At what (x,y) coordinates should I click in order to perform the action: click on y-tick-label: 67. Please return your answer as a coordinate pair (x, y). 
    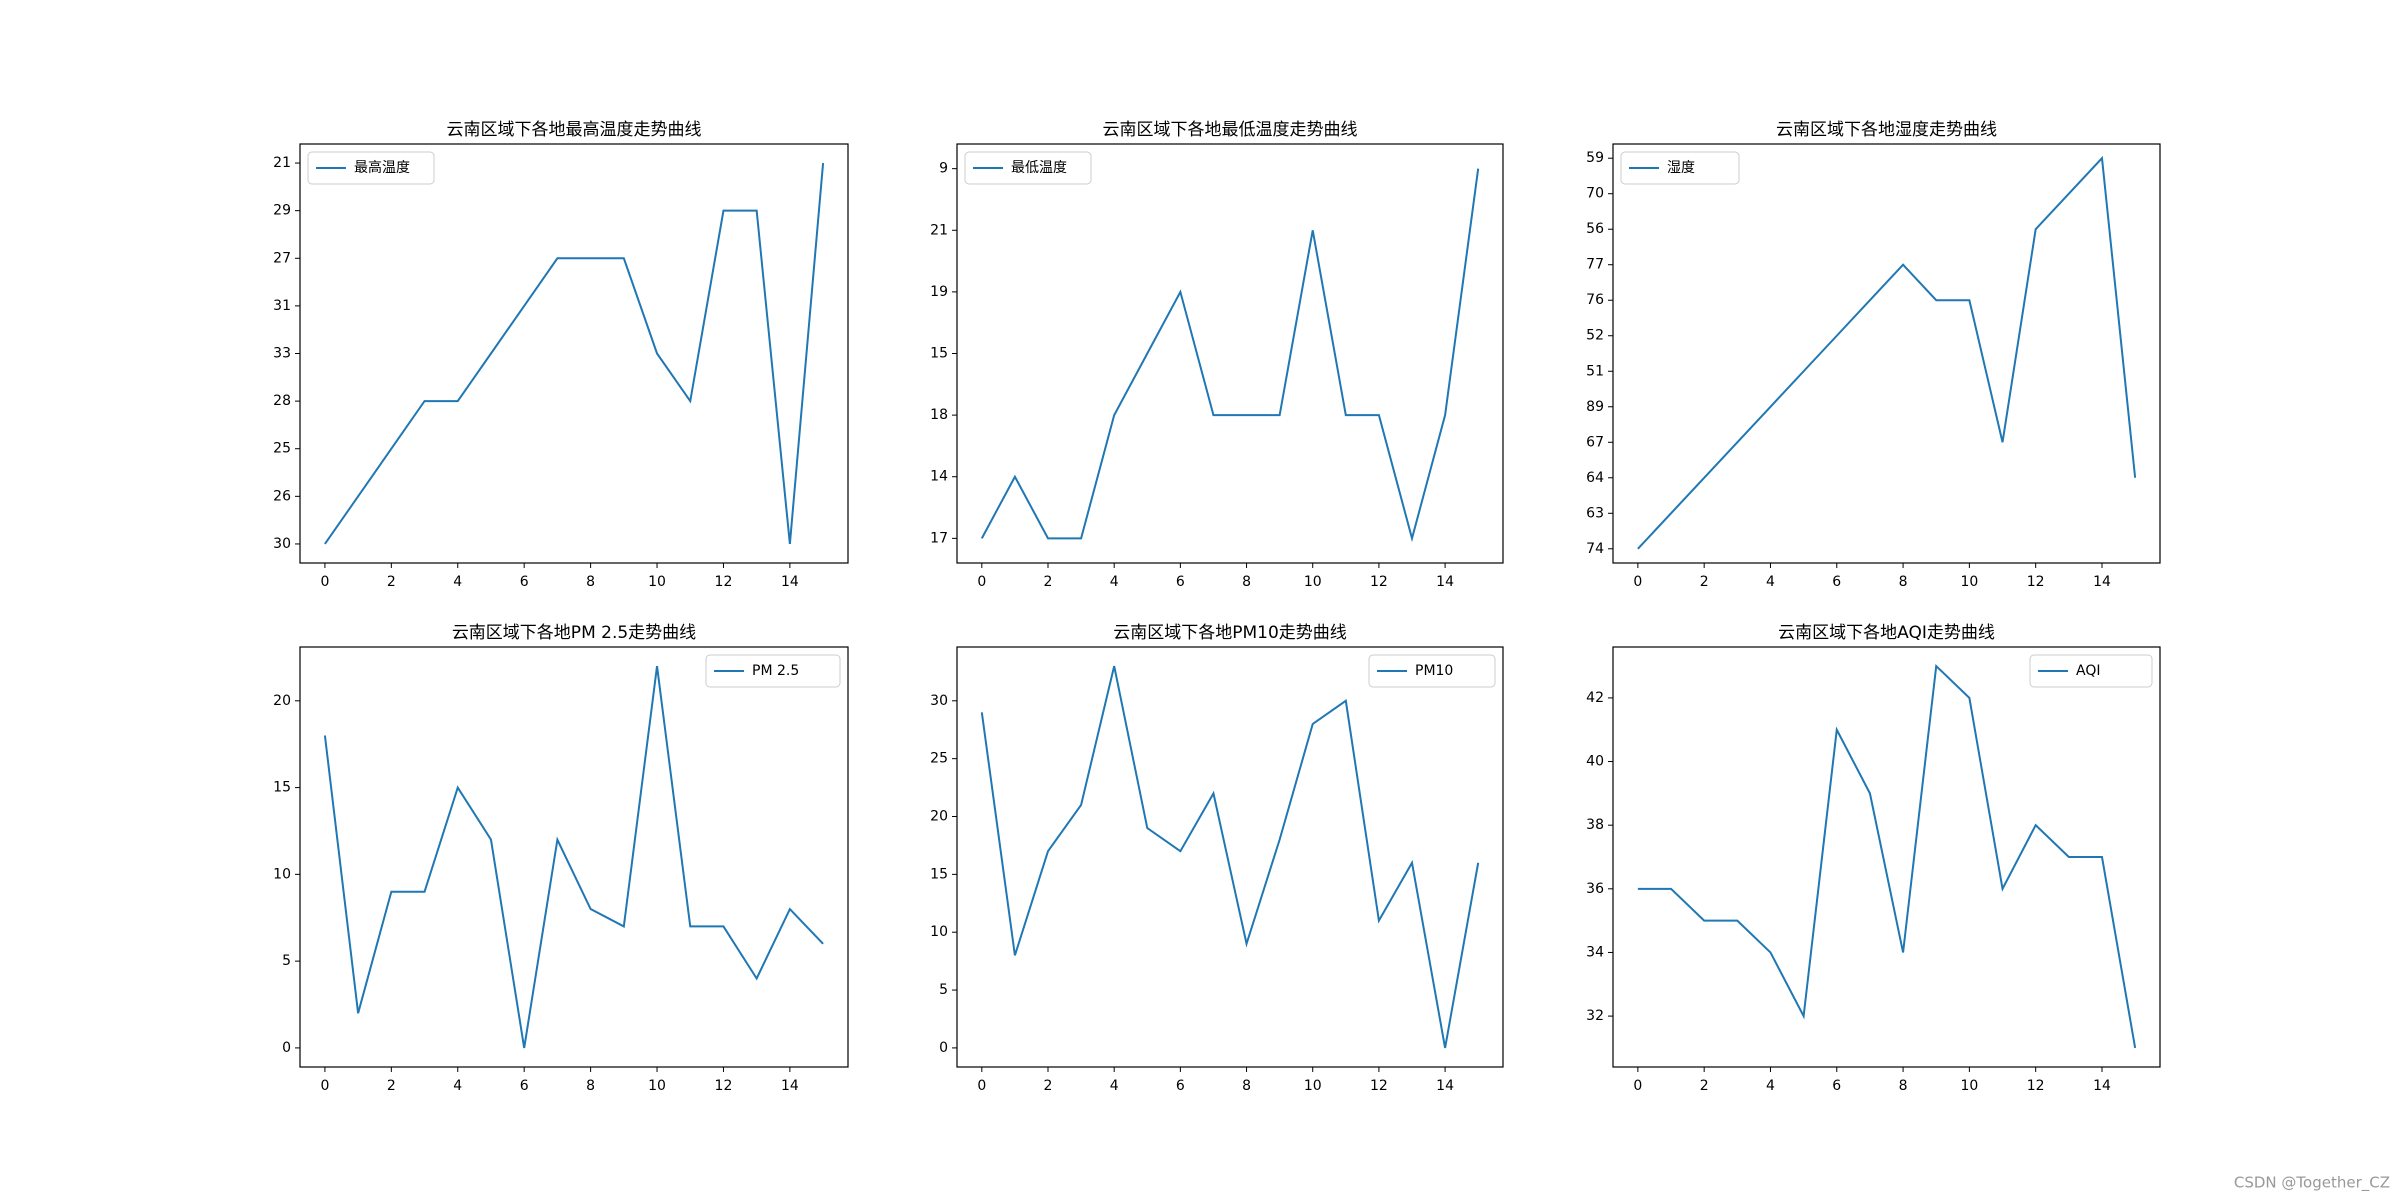
    Looking at the image, I should click on (1595, 442).